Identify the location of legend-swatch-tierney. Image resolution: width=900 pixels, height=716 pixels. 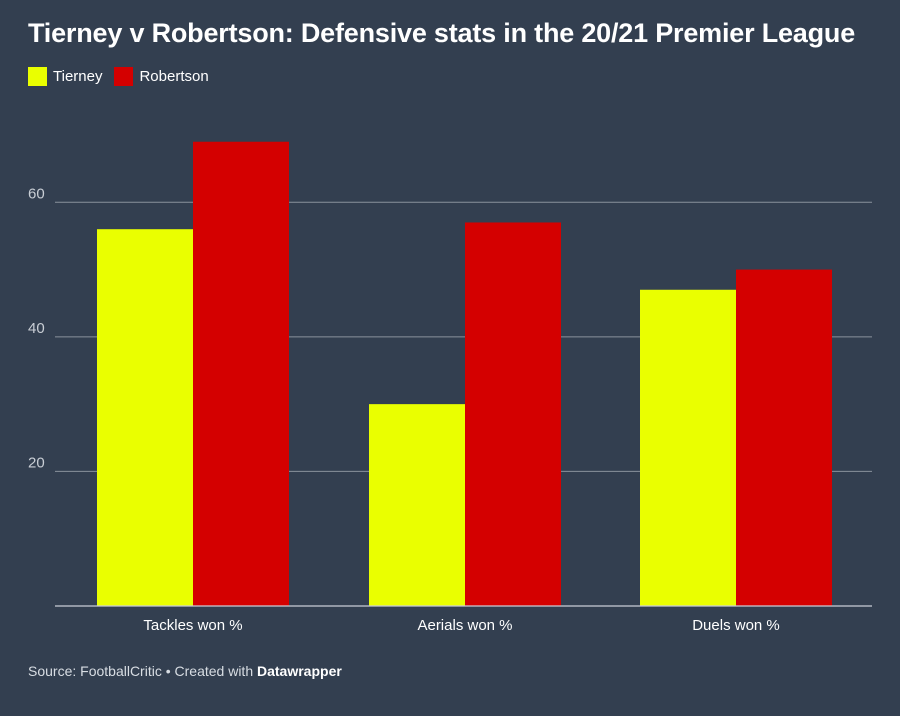
(37, 76).